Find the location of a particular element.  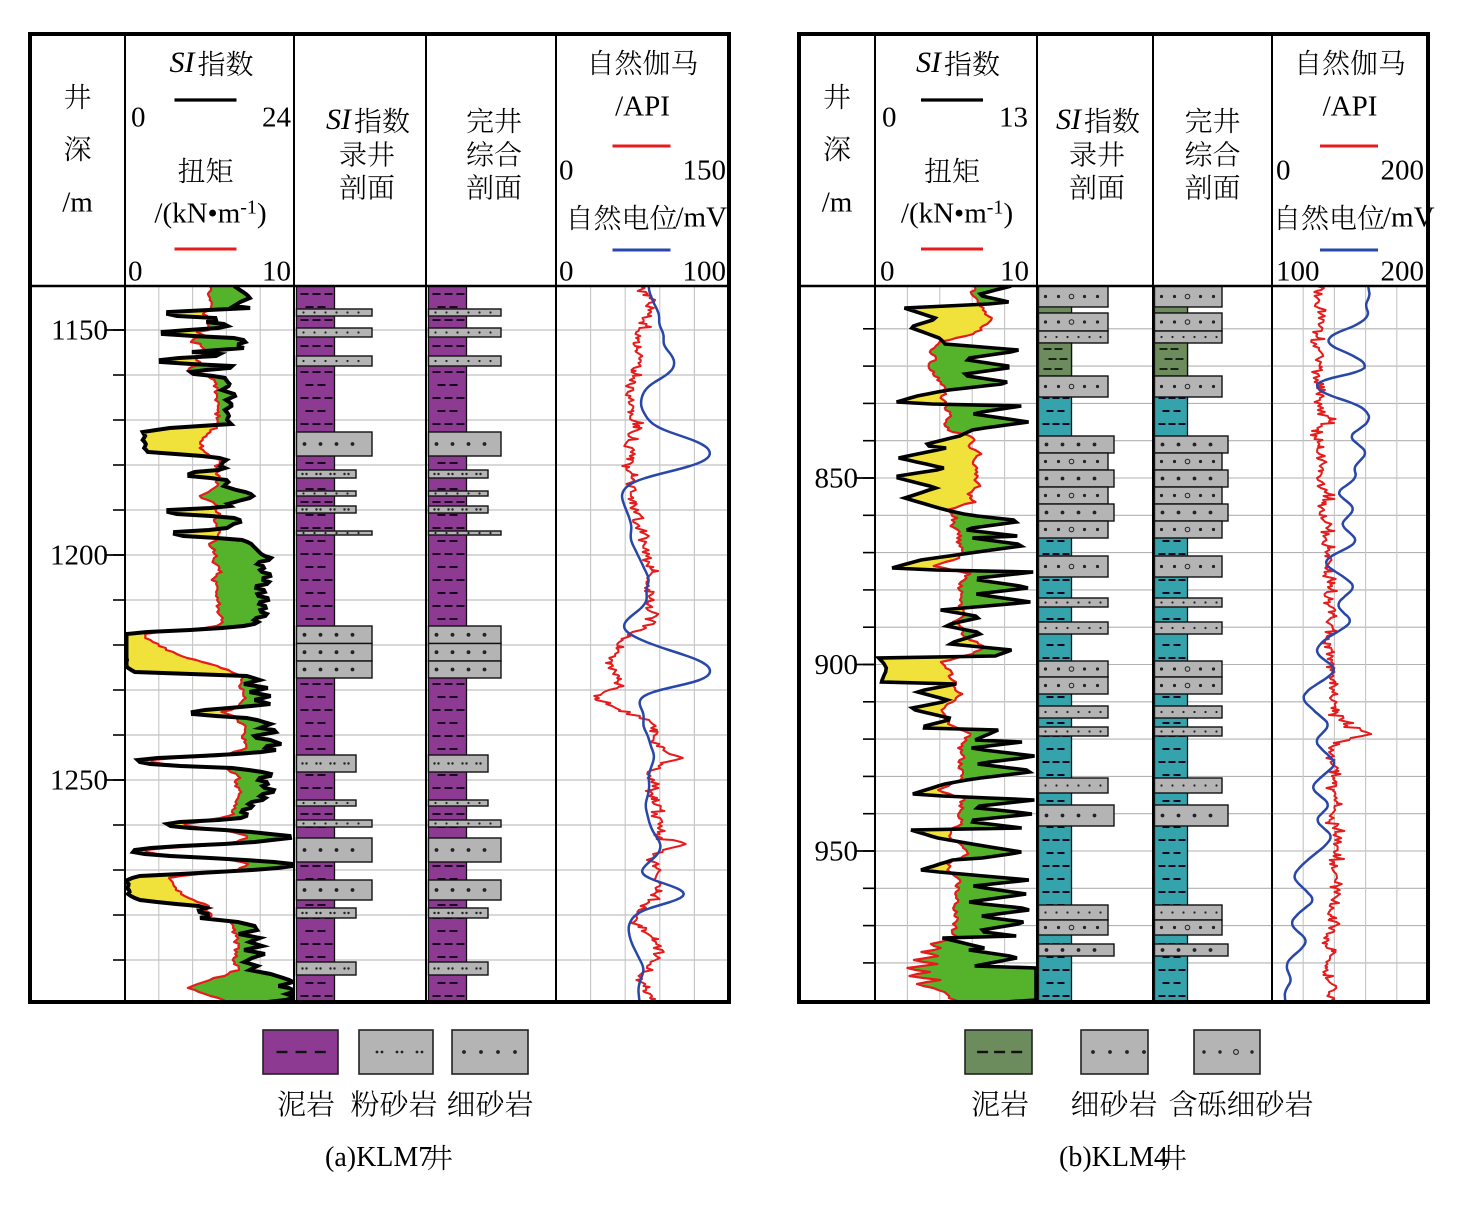

svg-text: 1150 is located at coordinates (79, 331).